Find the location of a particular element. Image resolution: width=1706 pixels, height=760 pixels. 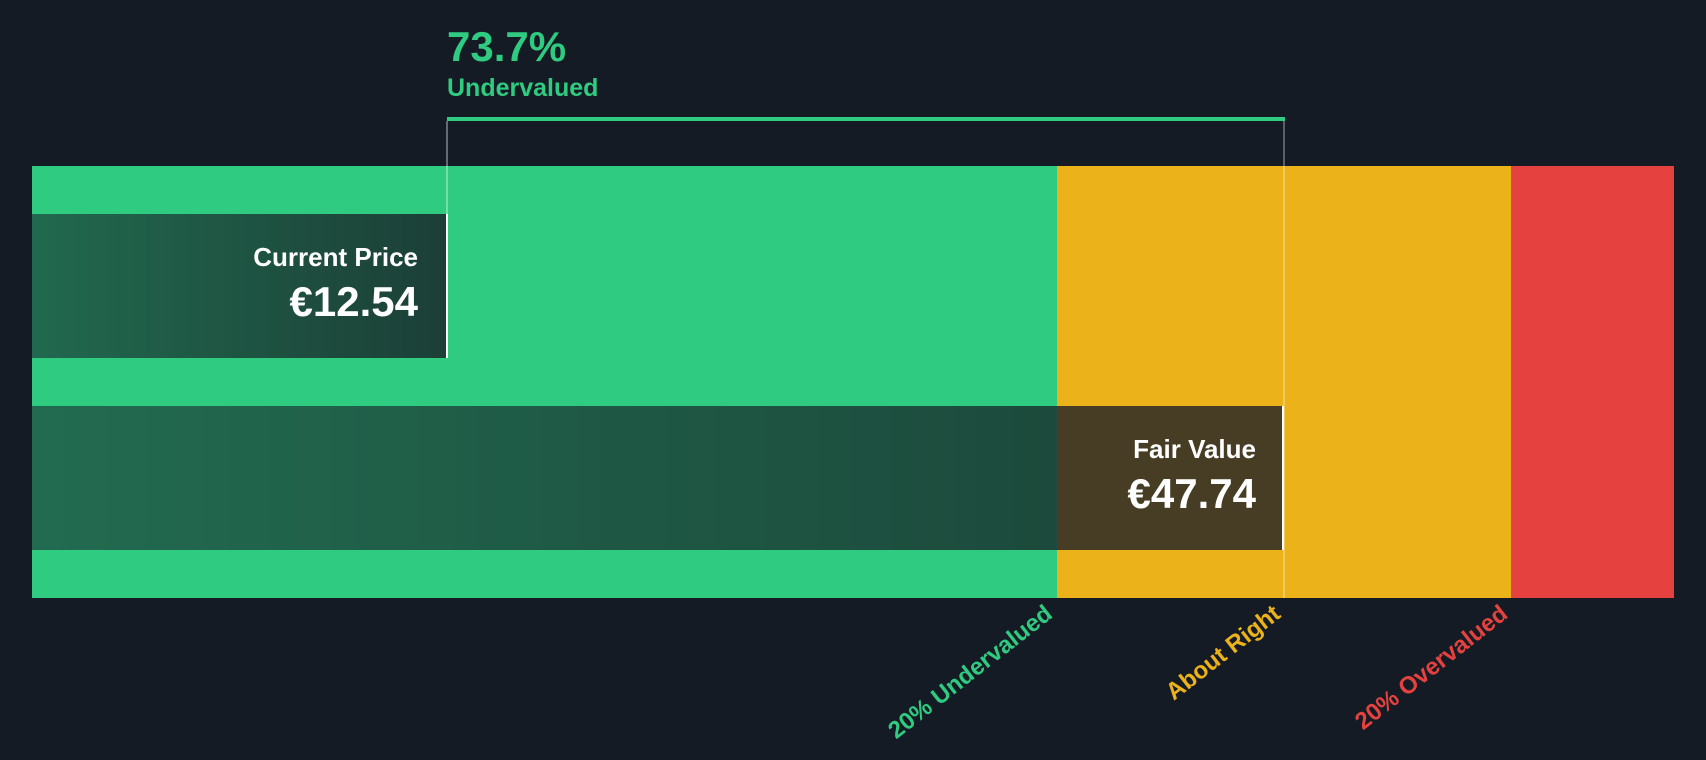

zone-overvalued is located at coordinates (1592, 382).